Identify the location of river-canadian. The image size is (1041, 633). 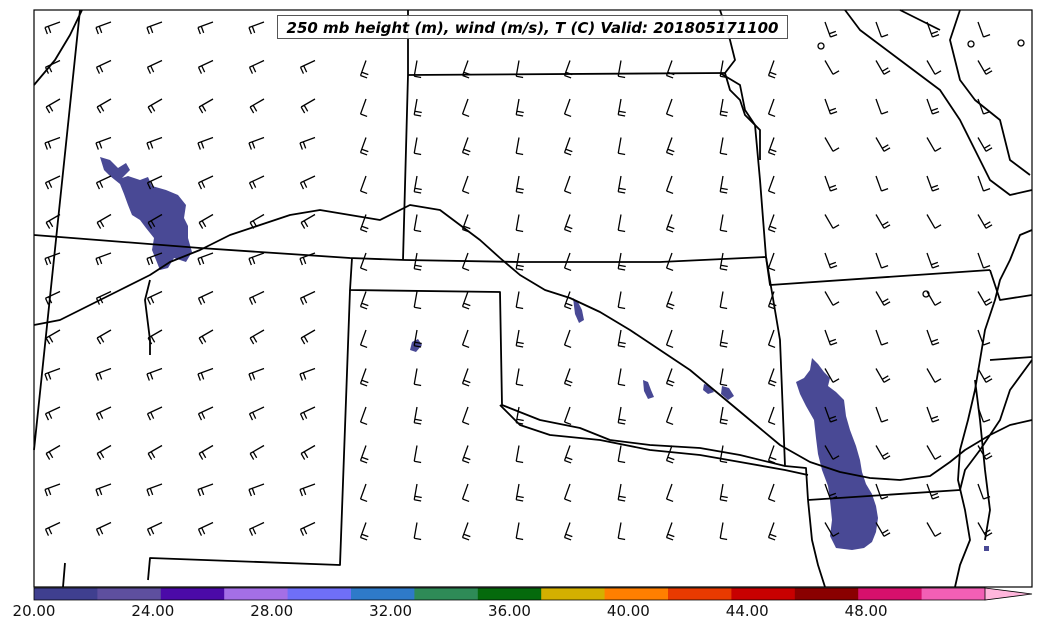
(147, 317).